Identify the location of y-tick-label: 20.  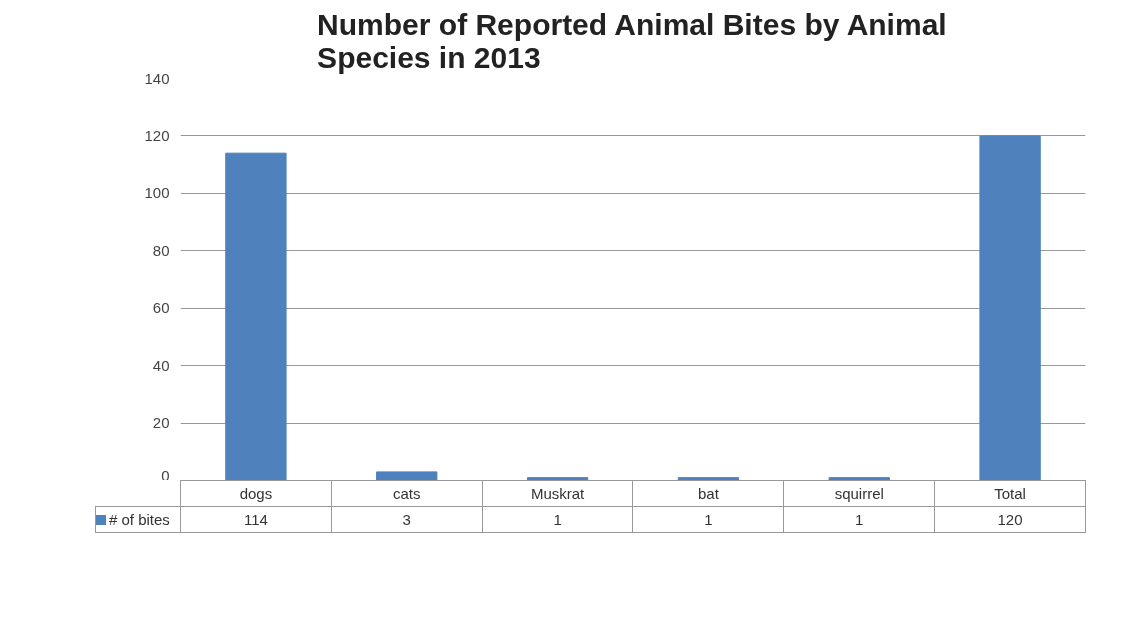
(161, 423).